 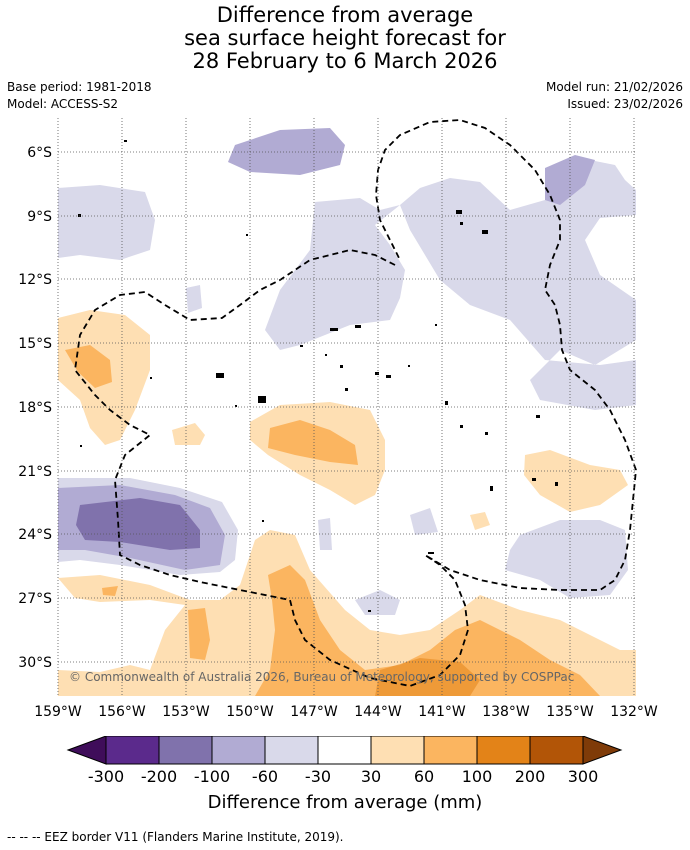 What do you see at coordinates (194, 299) in the screenshot?
I see `contour-neg-light-ctr` at bounding box center [194, 299].